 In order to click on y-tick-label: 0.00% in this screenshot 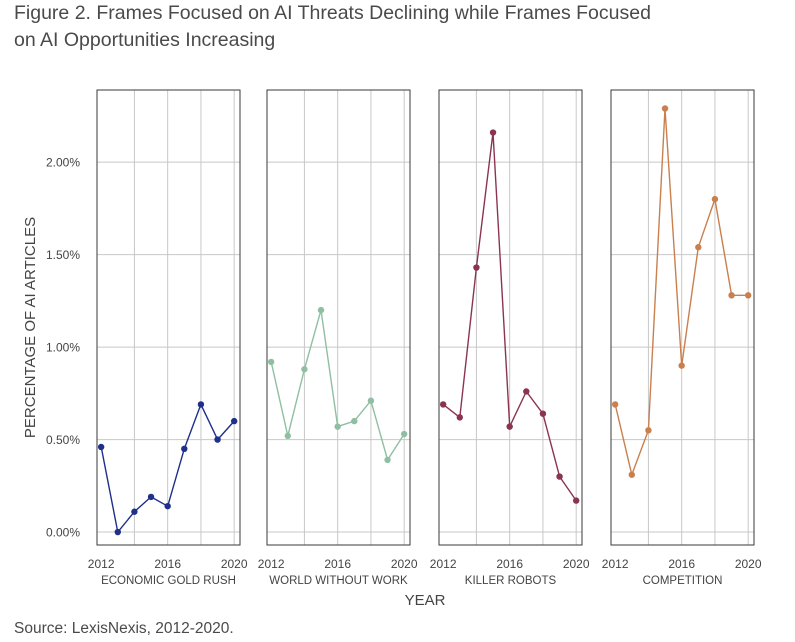, I will do `click(63, 533)`.